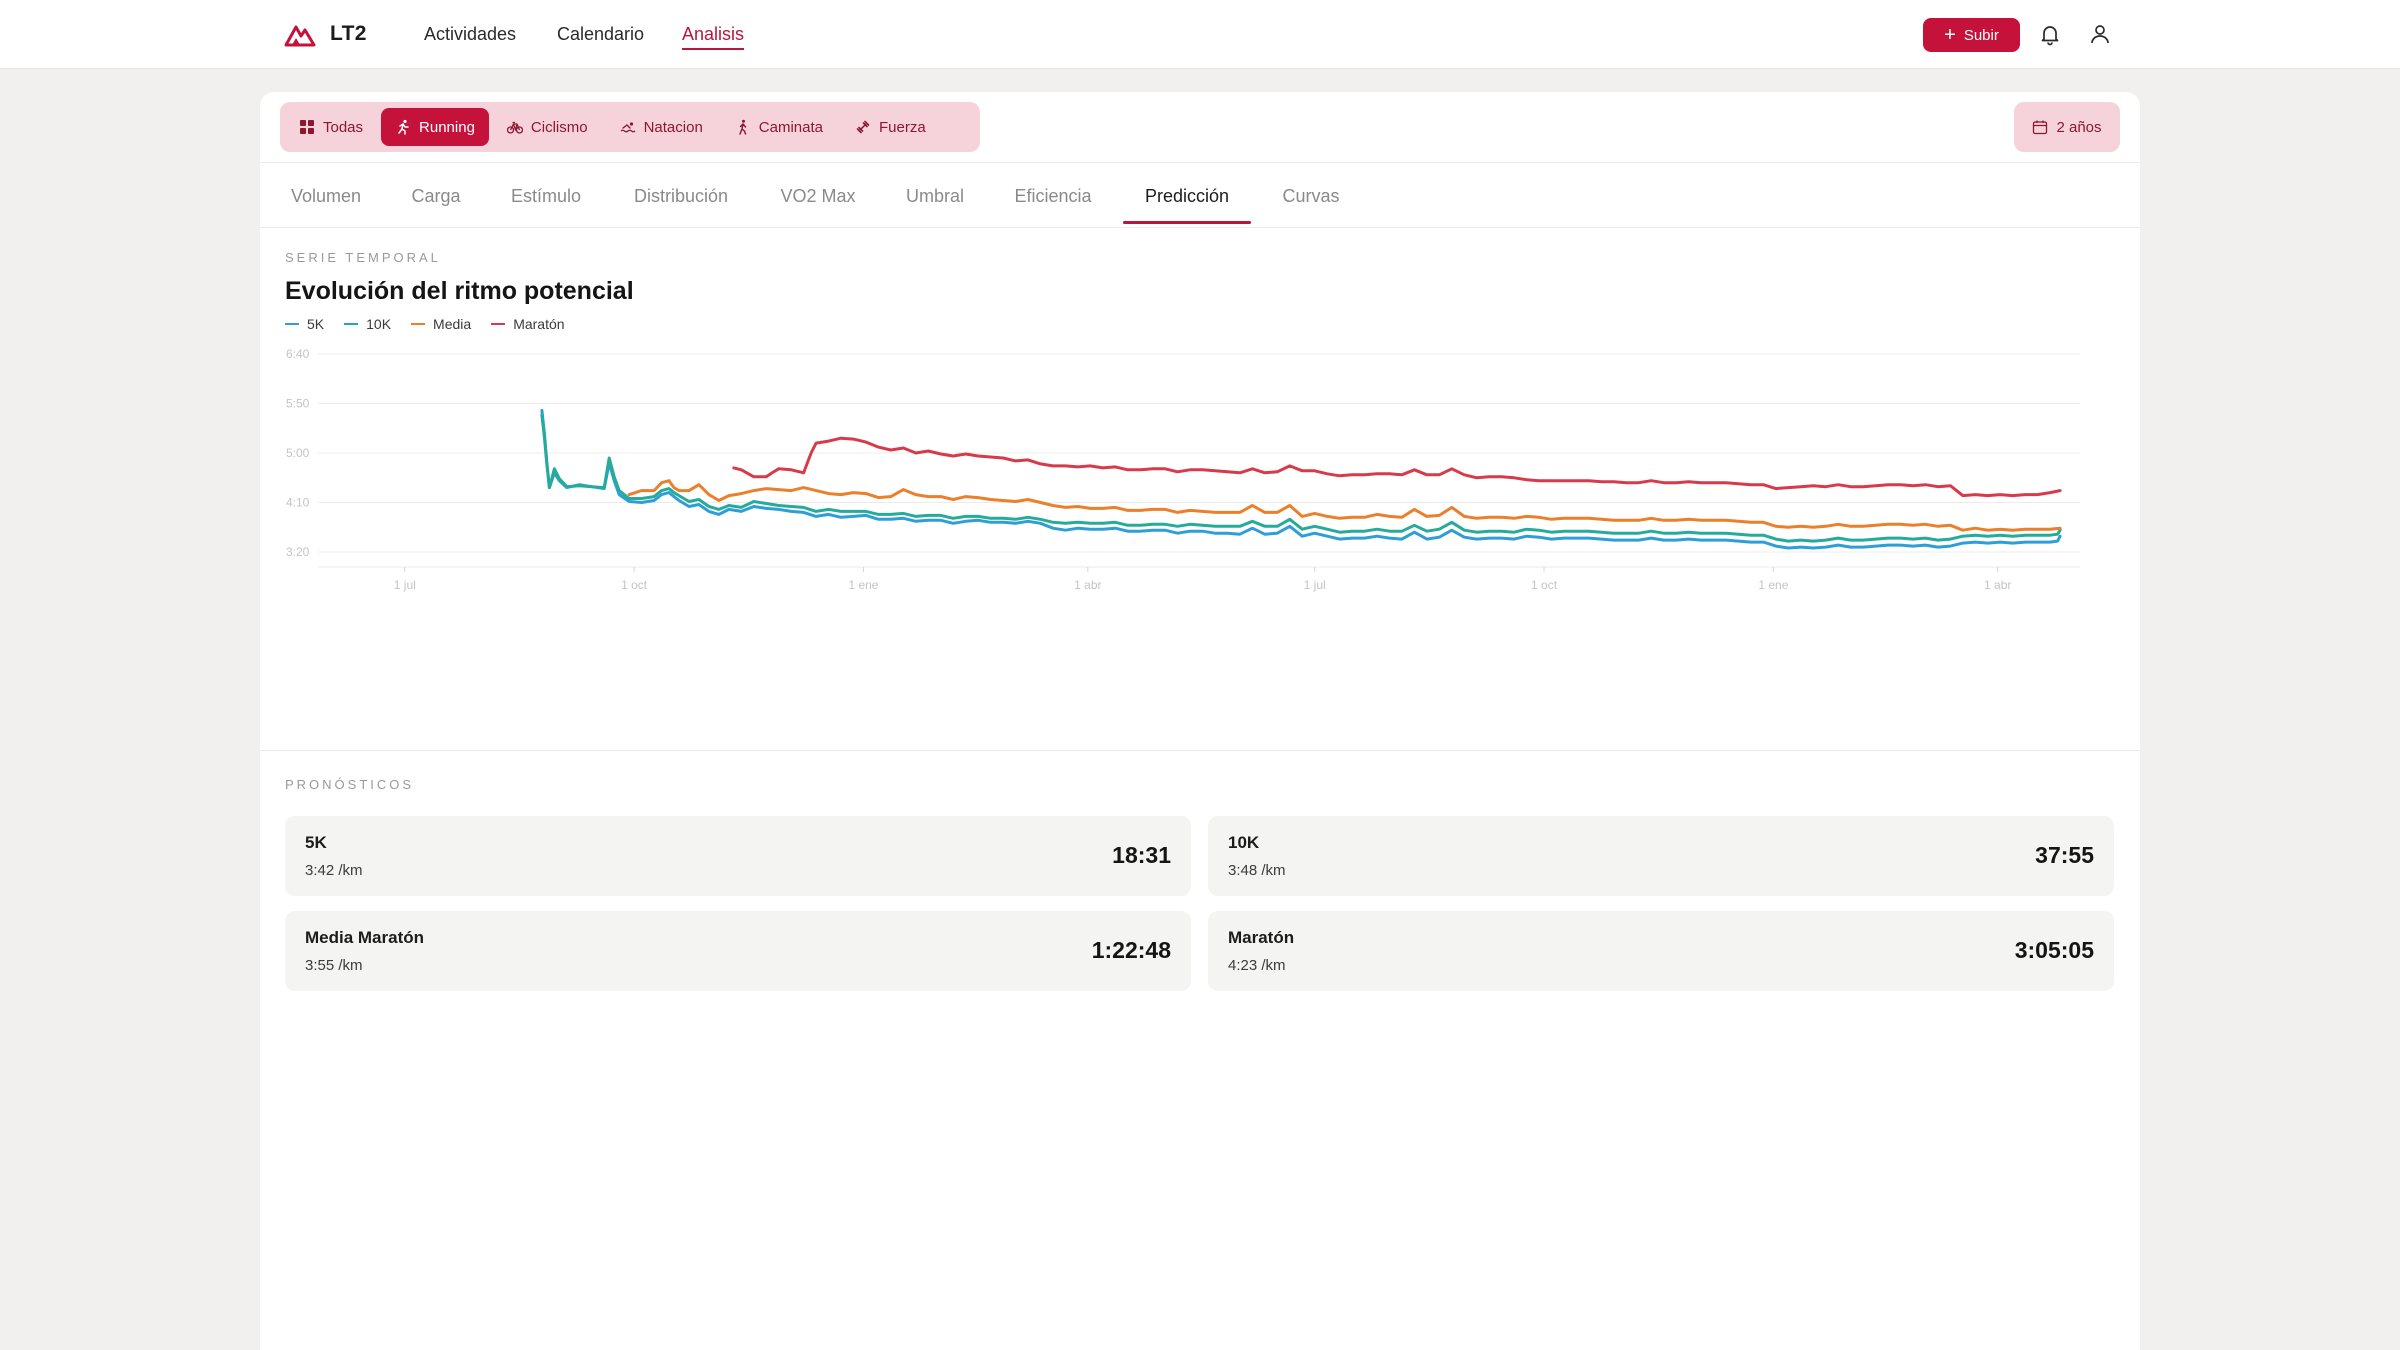 The height and width of the screenshot is (1350, 2400). What do you see at coordinates (742, 127) in the screenshot?
I see `walk-icon` at bounding box center [742, 127].